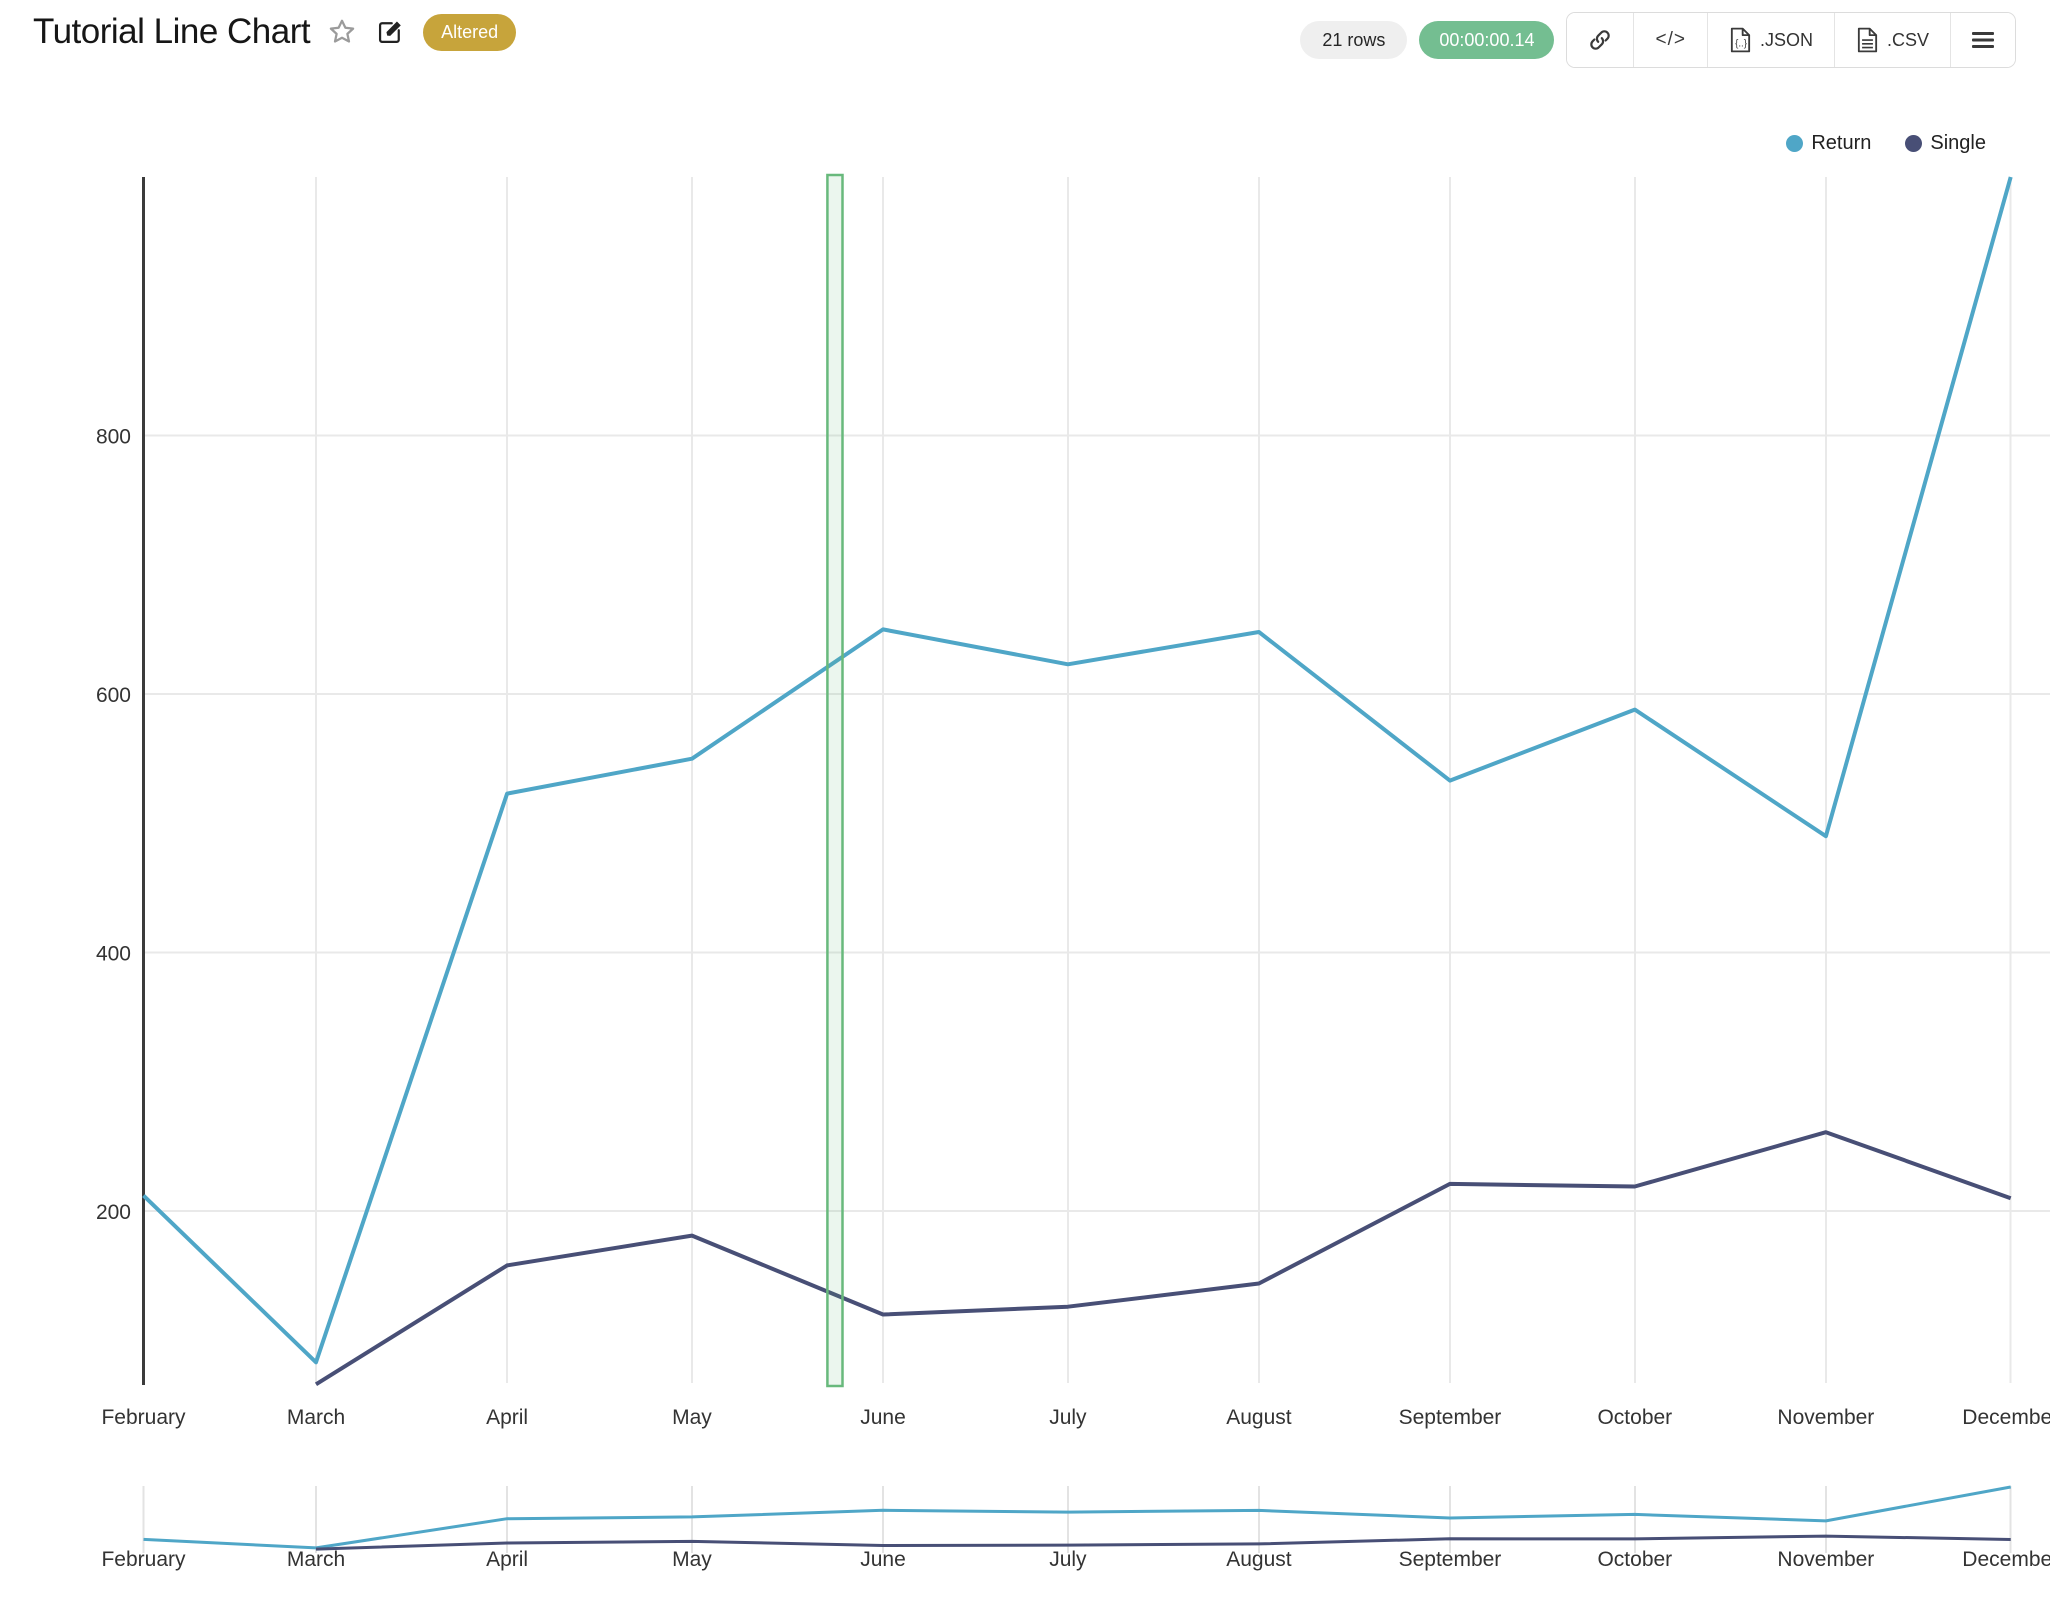 Image resolution: width=2050 pixels, height=1598 pixels. Describe the element at coordinates (470, 32) in the screenshot. I see `status-badge: Altered` at that location.